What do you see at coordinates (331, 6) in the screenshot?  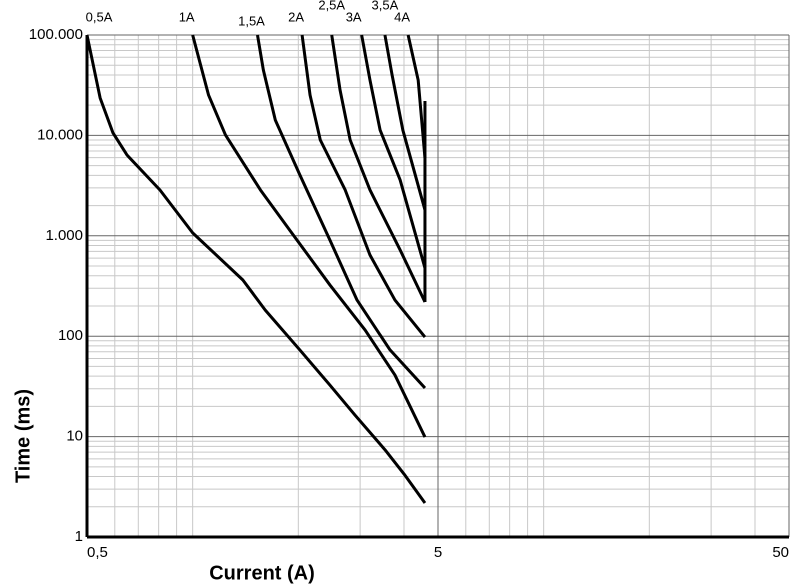 I see `curve-label: 2,5A` at bounding box center [331, 6].